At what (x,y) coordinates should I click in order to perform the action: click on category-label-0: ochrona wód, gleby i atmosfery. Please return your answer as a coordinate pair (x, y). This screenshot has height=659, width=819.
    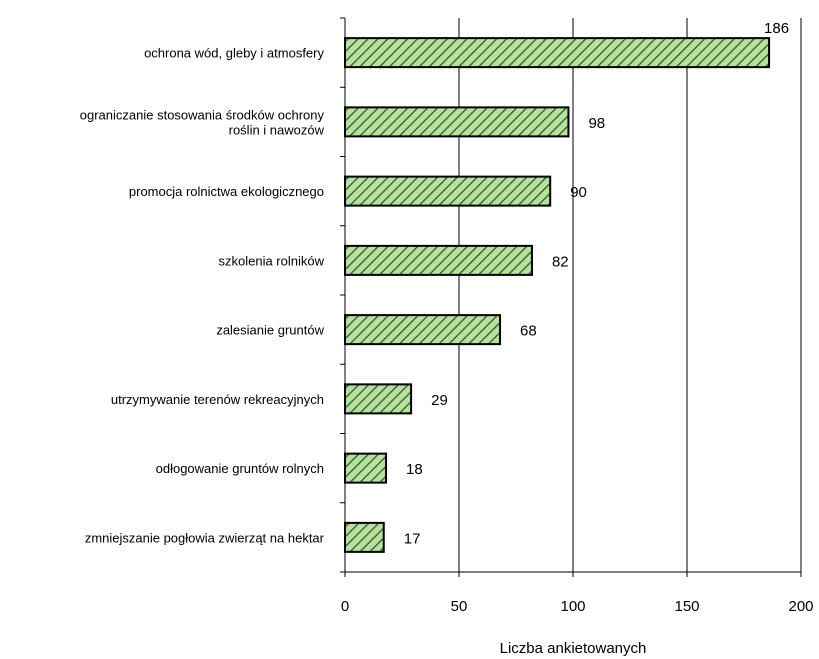
    Looking at the image, I should click on (234, 53).